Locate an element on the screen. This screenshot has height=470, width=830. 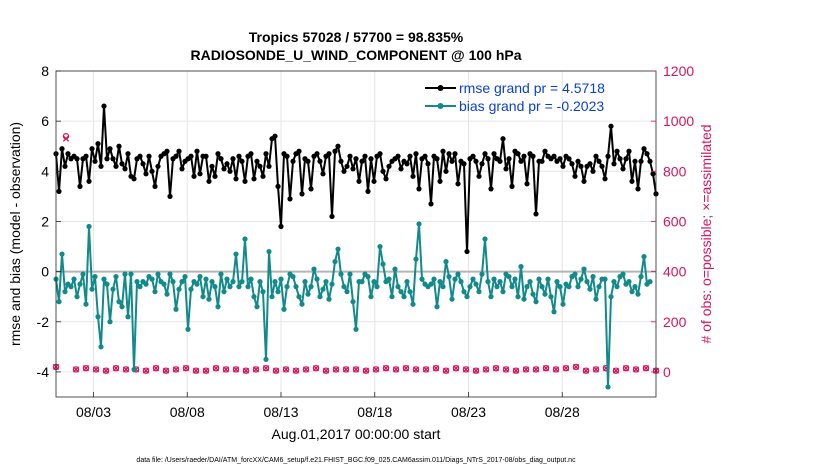
right-tick-label: 200 is located at coordinates (675, 322).